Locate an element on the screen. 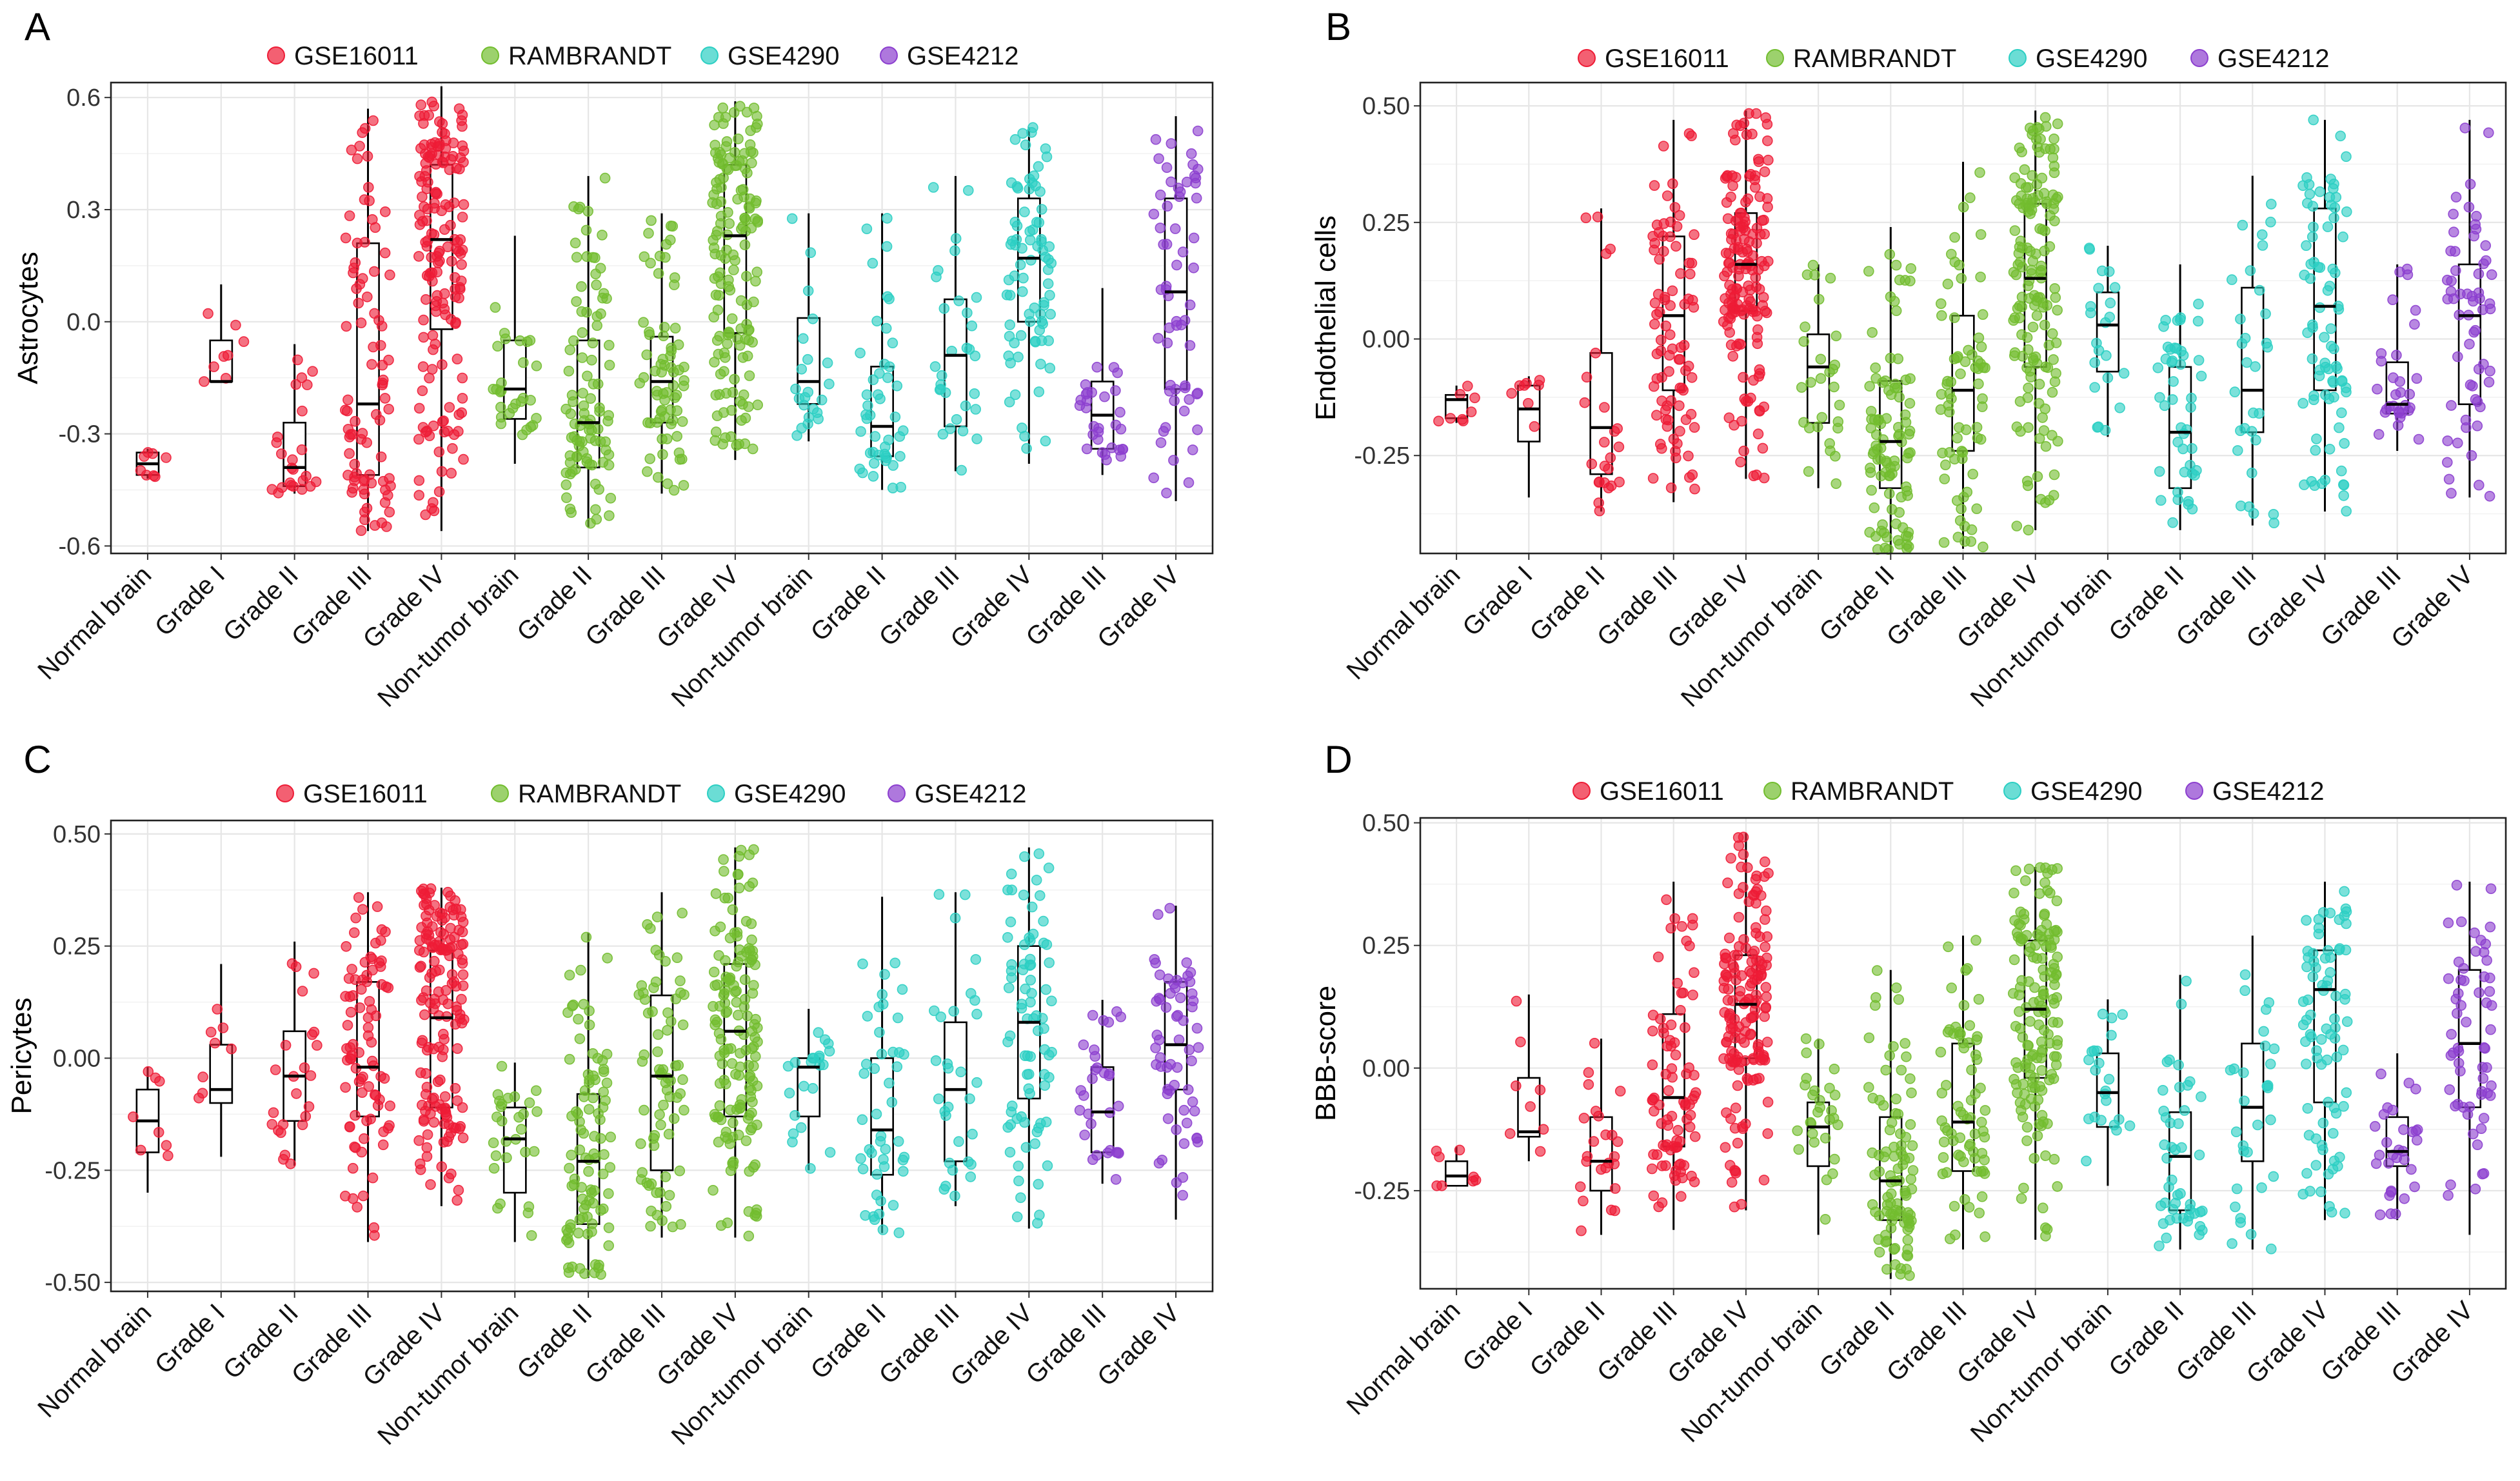 Image resolution: width=2520 pixels, height=1481 pixels. x-tick-label: Grade I is located at coordinates (190, 1338).